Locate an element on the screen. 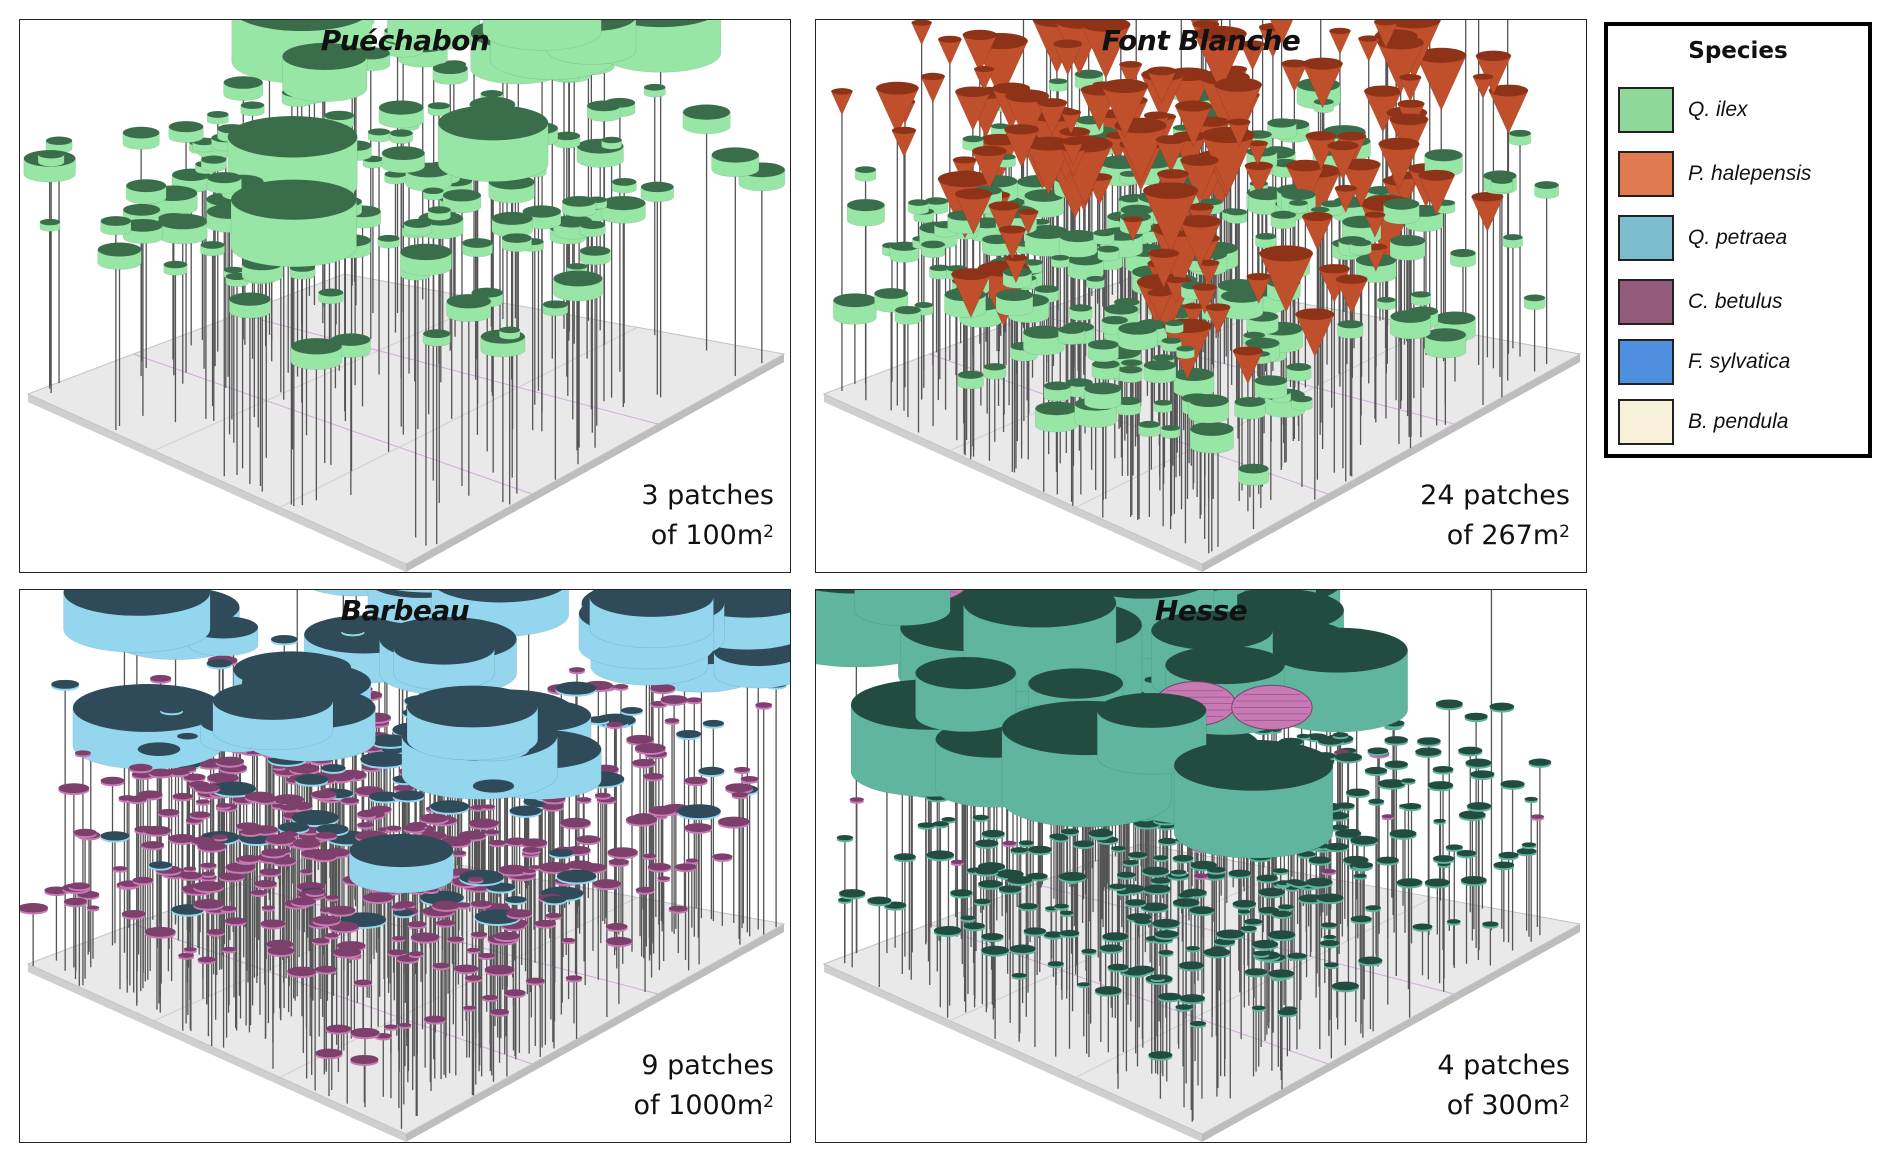 Image resolution: width=1892 pixels, height=1161 pixels. patch-count: 3 patches is located at coordinates (707, 495).